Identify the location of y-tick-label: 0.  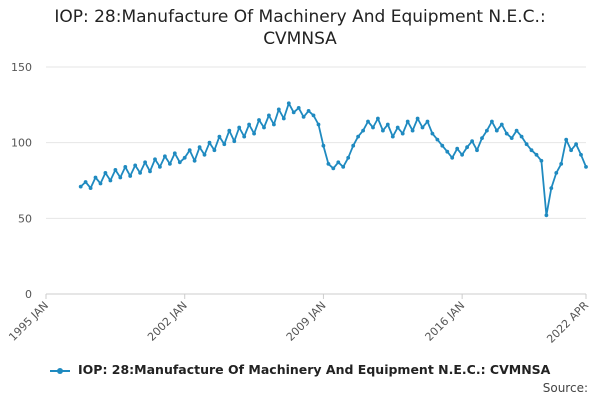
(28, 294).